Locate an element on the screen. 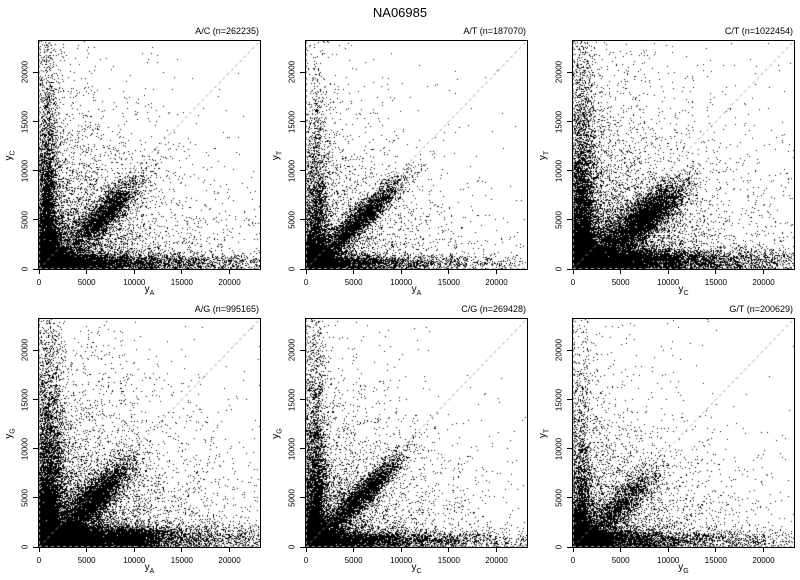 This screenshot has width=800, height=580. y-axis-label: yC is located at coordinates (10, 156).